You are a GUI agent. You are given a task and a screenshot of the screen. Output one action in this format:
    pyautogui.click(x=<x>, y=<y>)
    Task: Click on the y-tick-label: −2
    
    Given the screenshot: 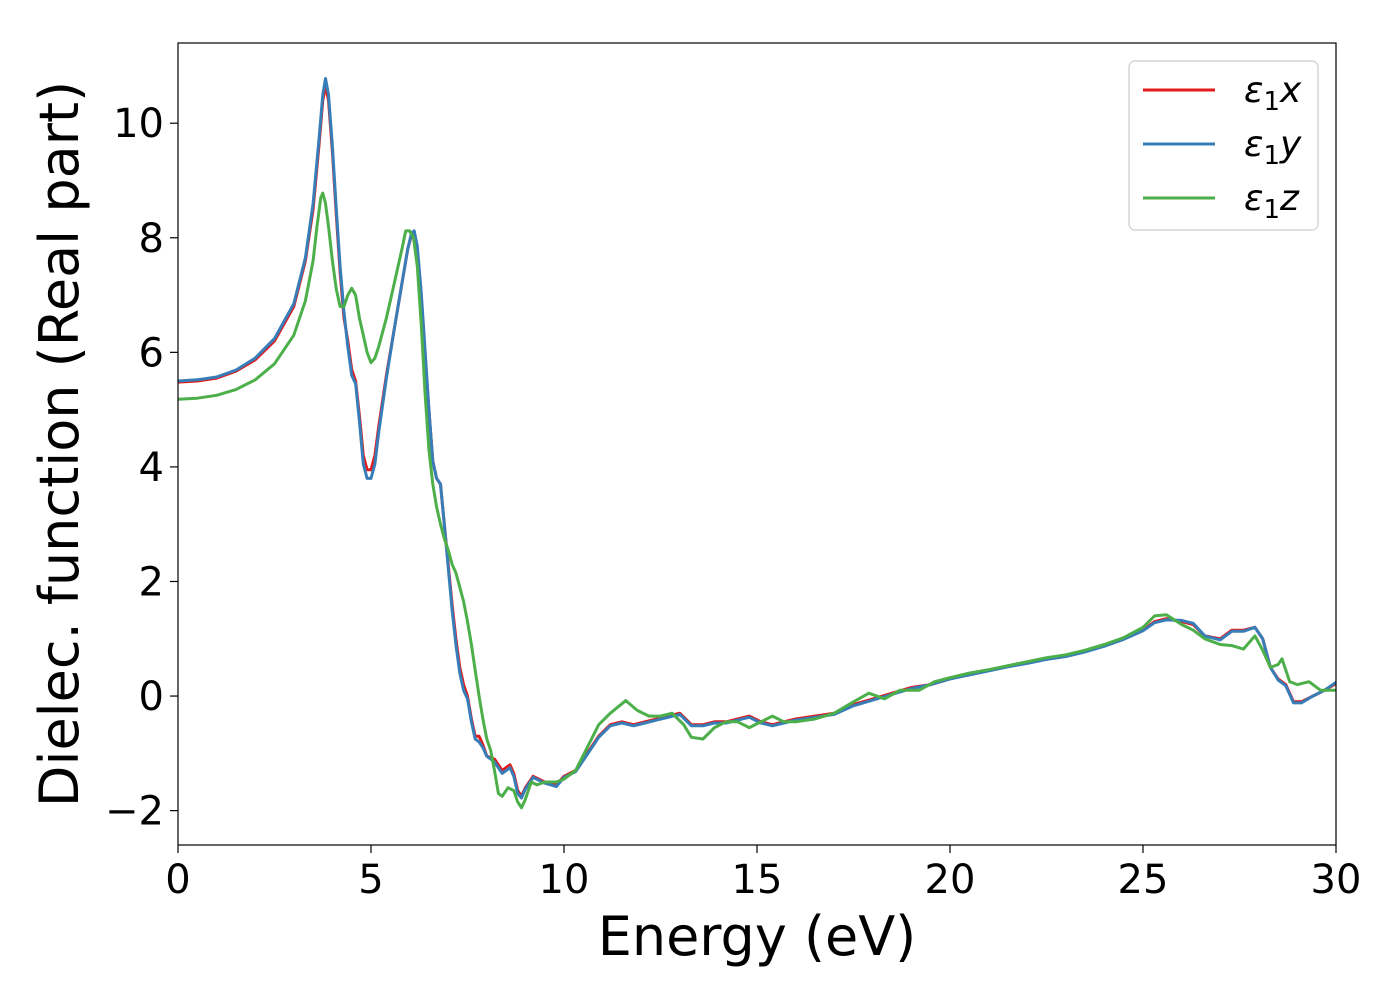 What is the action you would take?
    pyautogui.click(x=134, y=812)
    